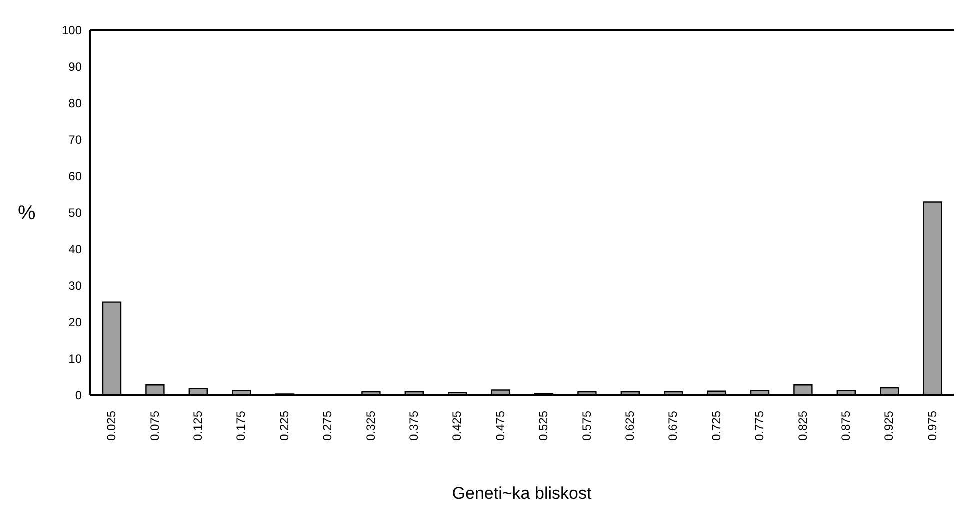 The image size is (962, 521). I want to click on y-tick-label: 50, so click(75, 213).